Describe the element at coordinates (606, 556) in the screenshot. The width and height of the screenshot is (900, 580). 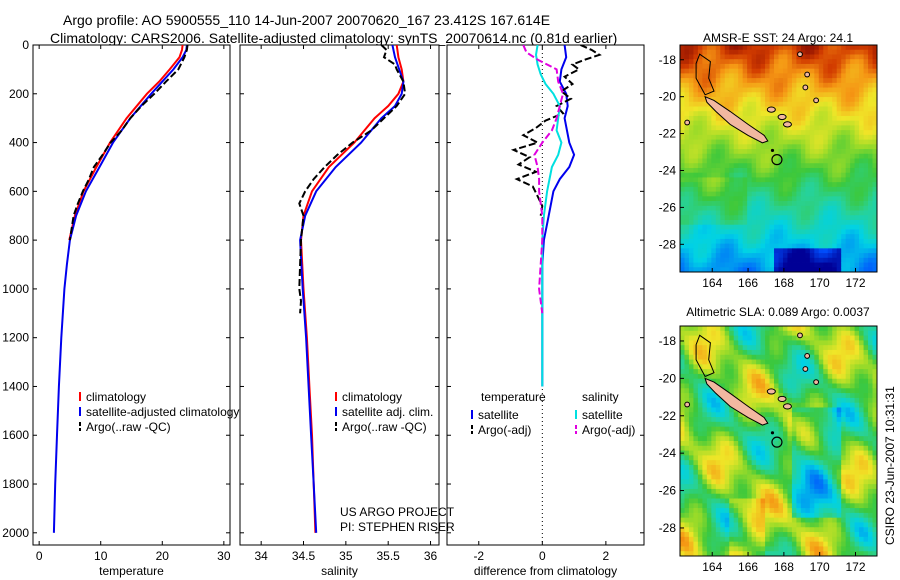
I see `difference-xtick-label: 2` at that location.